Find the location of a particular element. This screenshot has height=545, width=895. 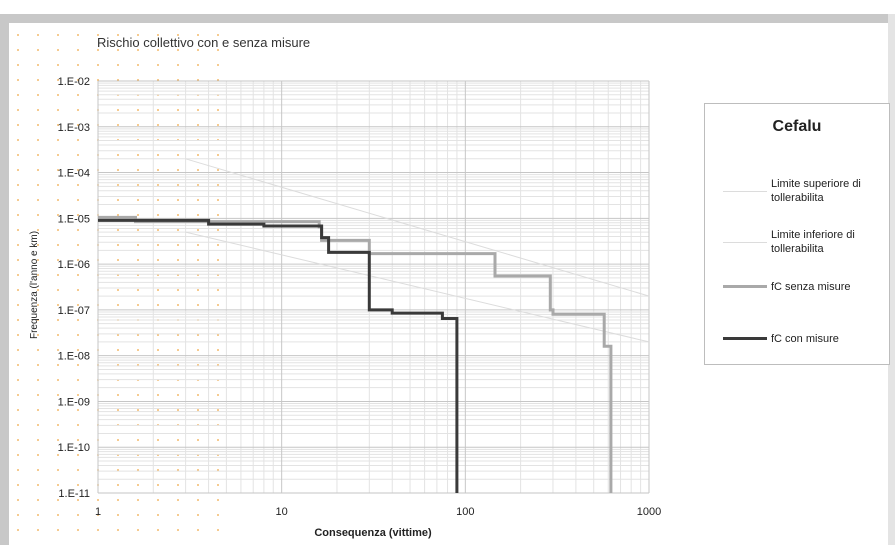

legend-item-upper-limit: Limite superiore di tollerabilita is located at coordinates (797, 194).